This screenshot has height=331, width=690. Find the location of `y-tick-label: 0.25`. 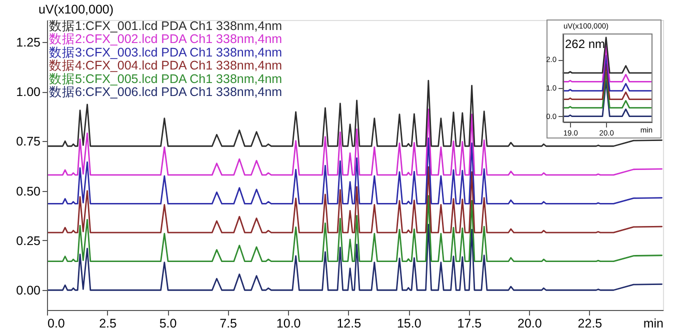

y-tick-label: 0.25 is located at coordinates (28, 241).